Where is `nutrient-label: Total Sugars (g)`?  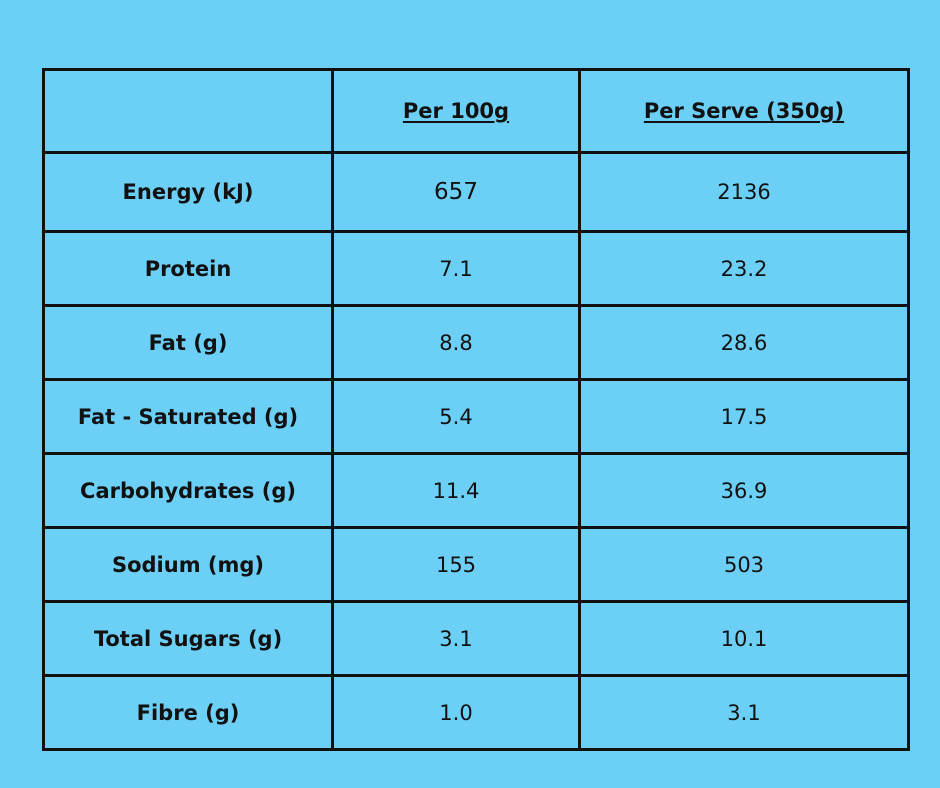 nutrient-label: Total Sugars (g) is located at coordinates (188, 638).